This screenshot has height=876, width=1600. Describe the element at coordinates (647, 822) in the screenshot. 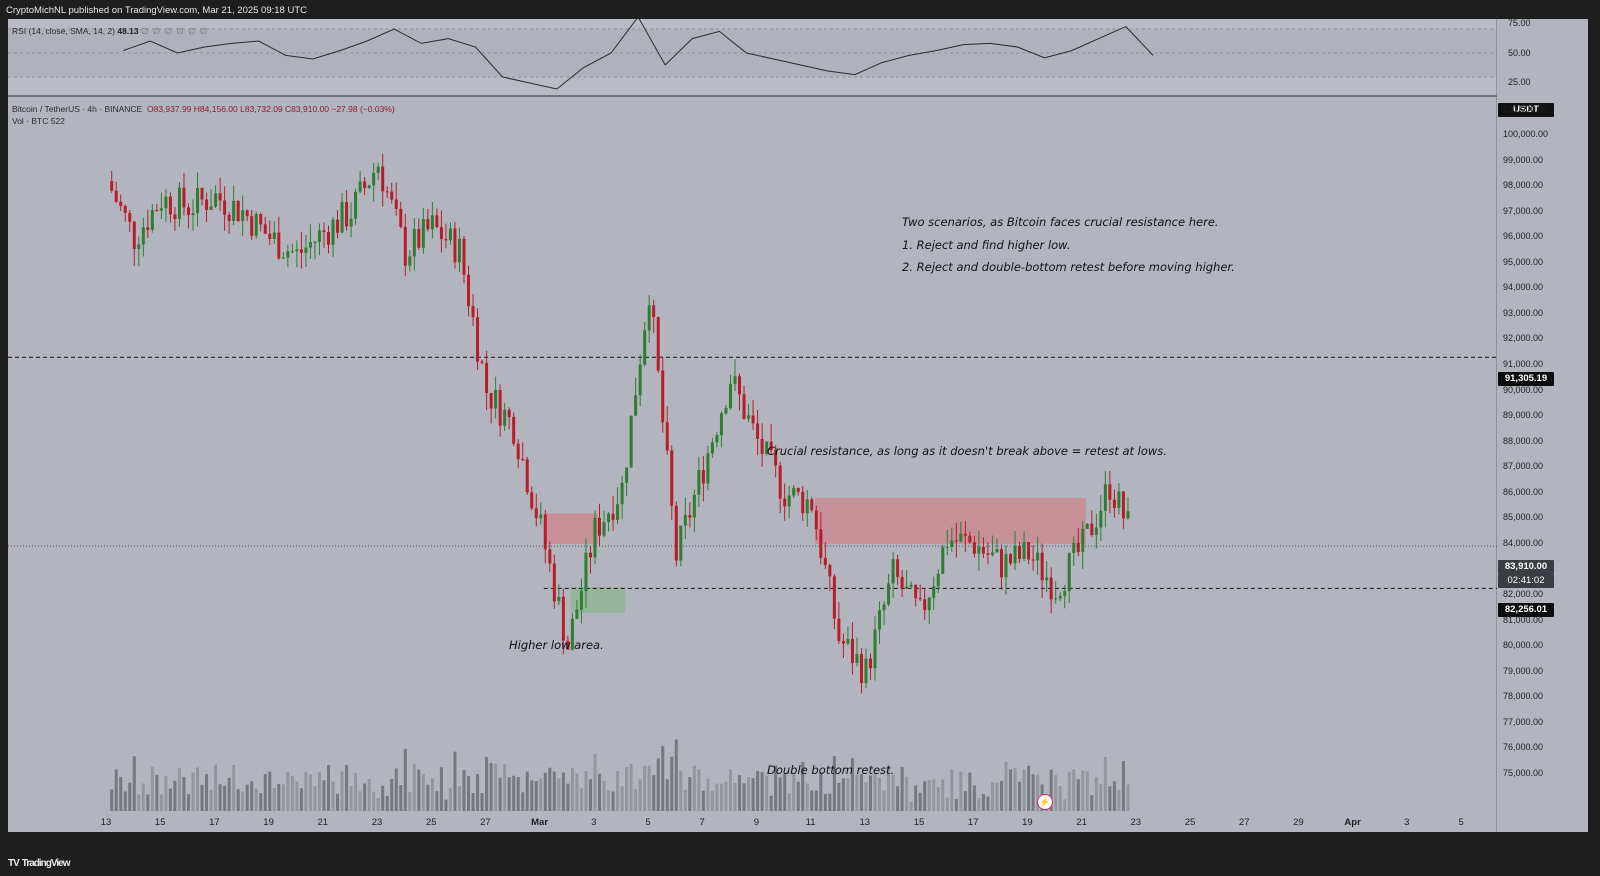

I see `time-tick-label: 5` at that location.